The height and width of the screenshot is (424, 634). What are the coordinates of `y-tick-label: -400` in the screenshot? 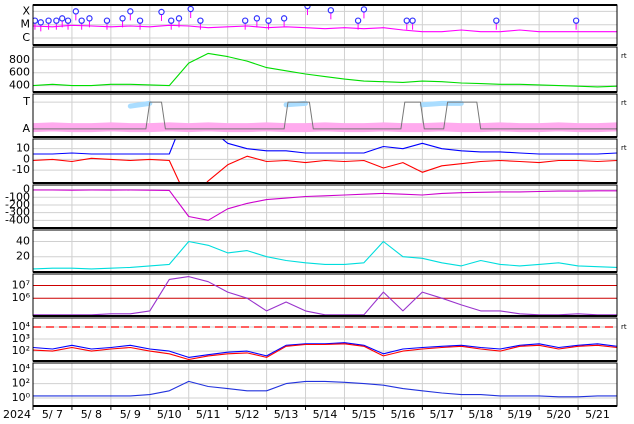 It's located at (17, 219).